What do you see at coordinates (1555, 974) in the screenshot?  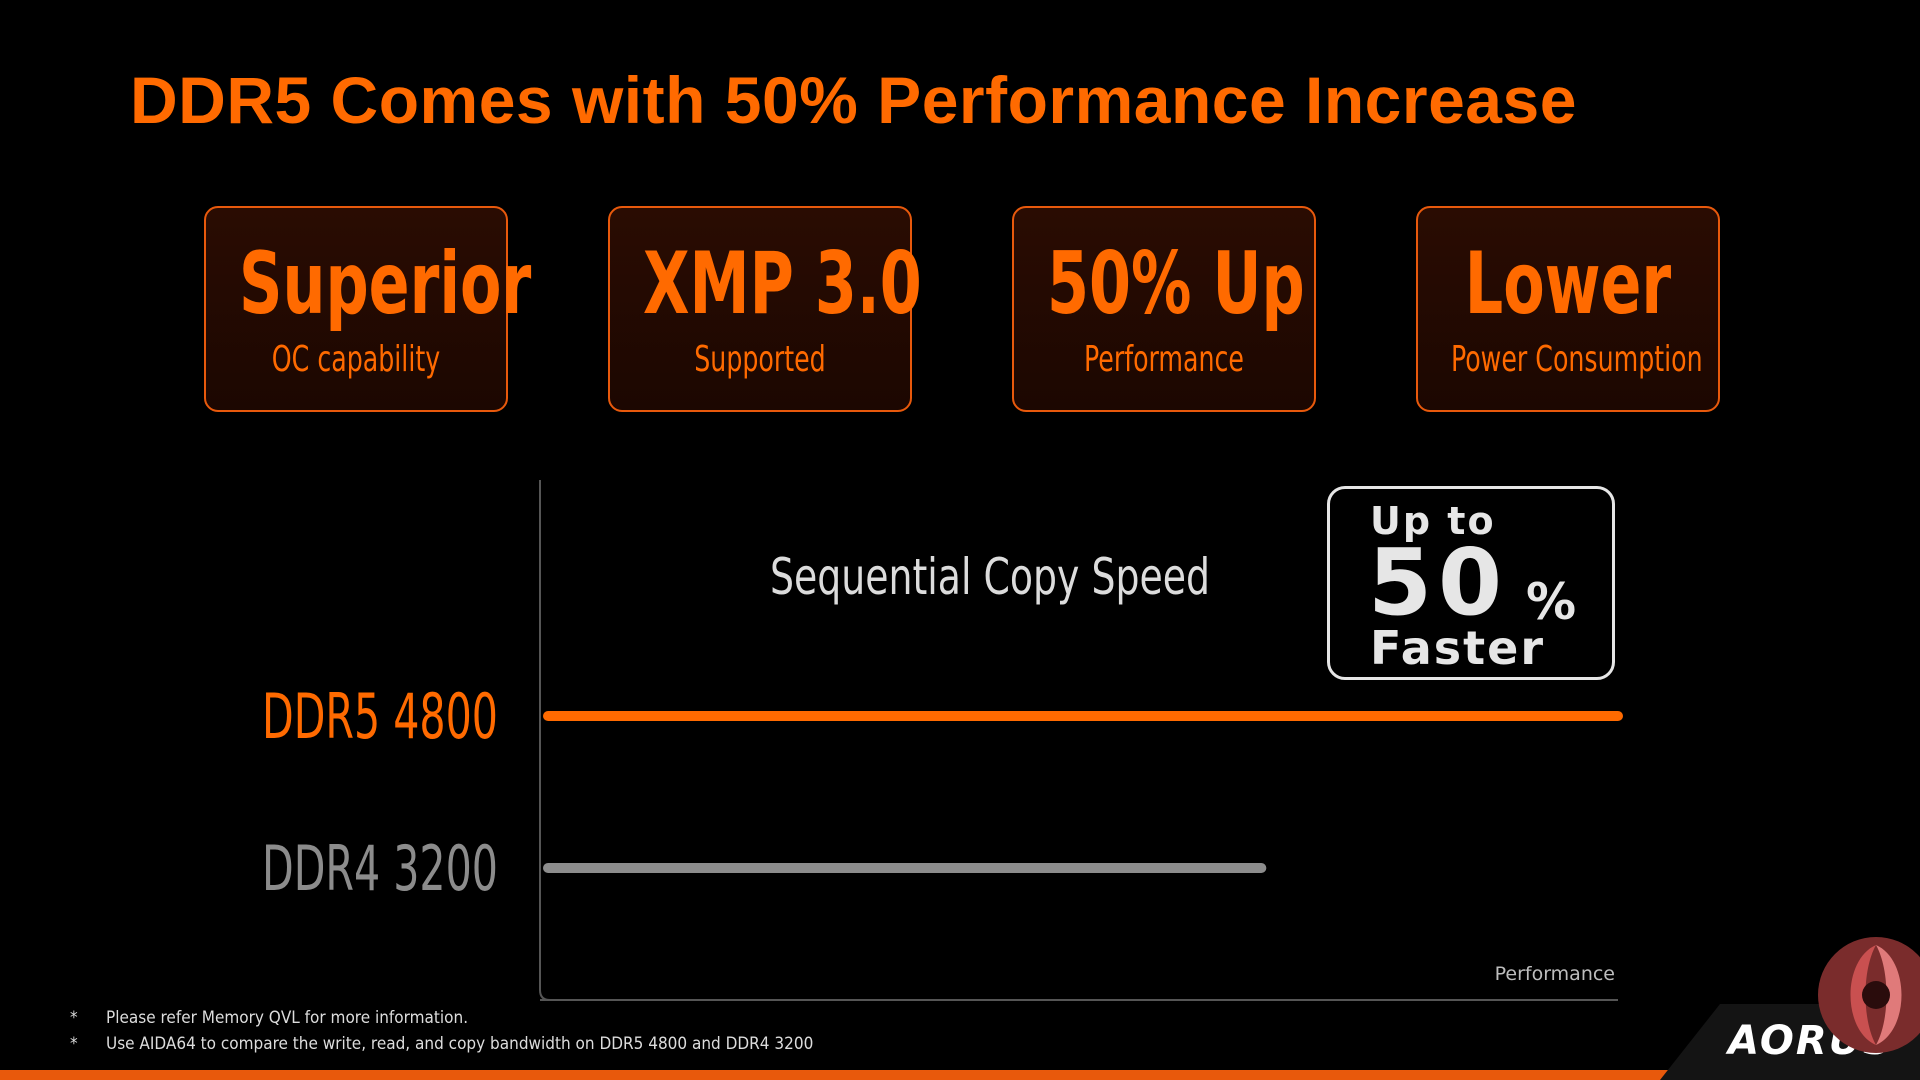 I see `x-axis-label: Performance` at bounding box center [1555, 974].